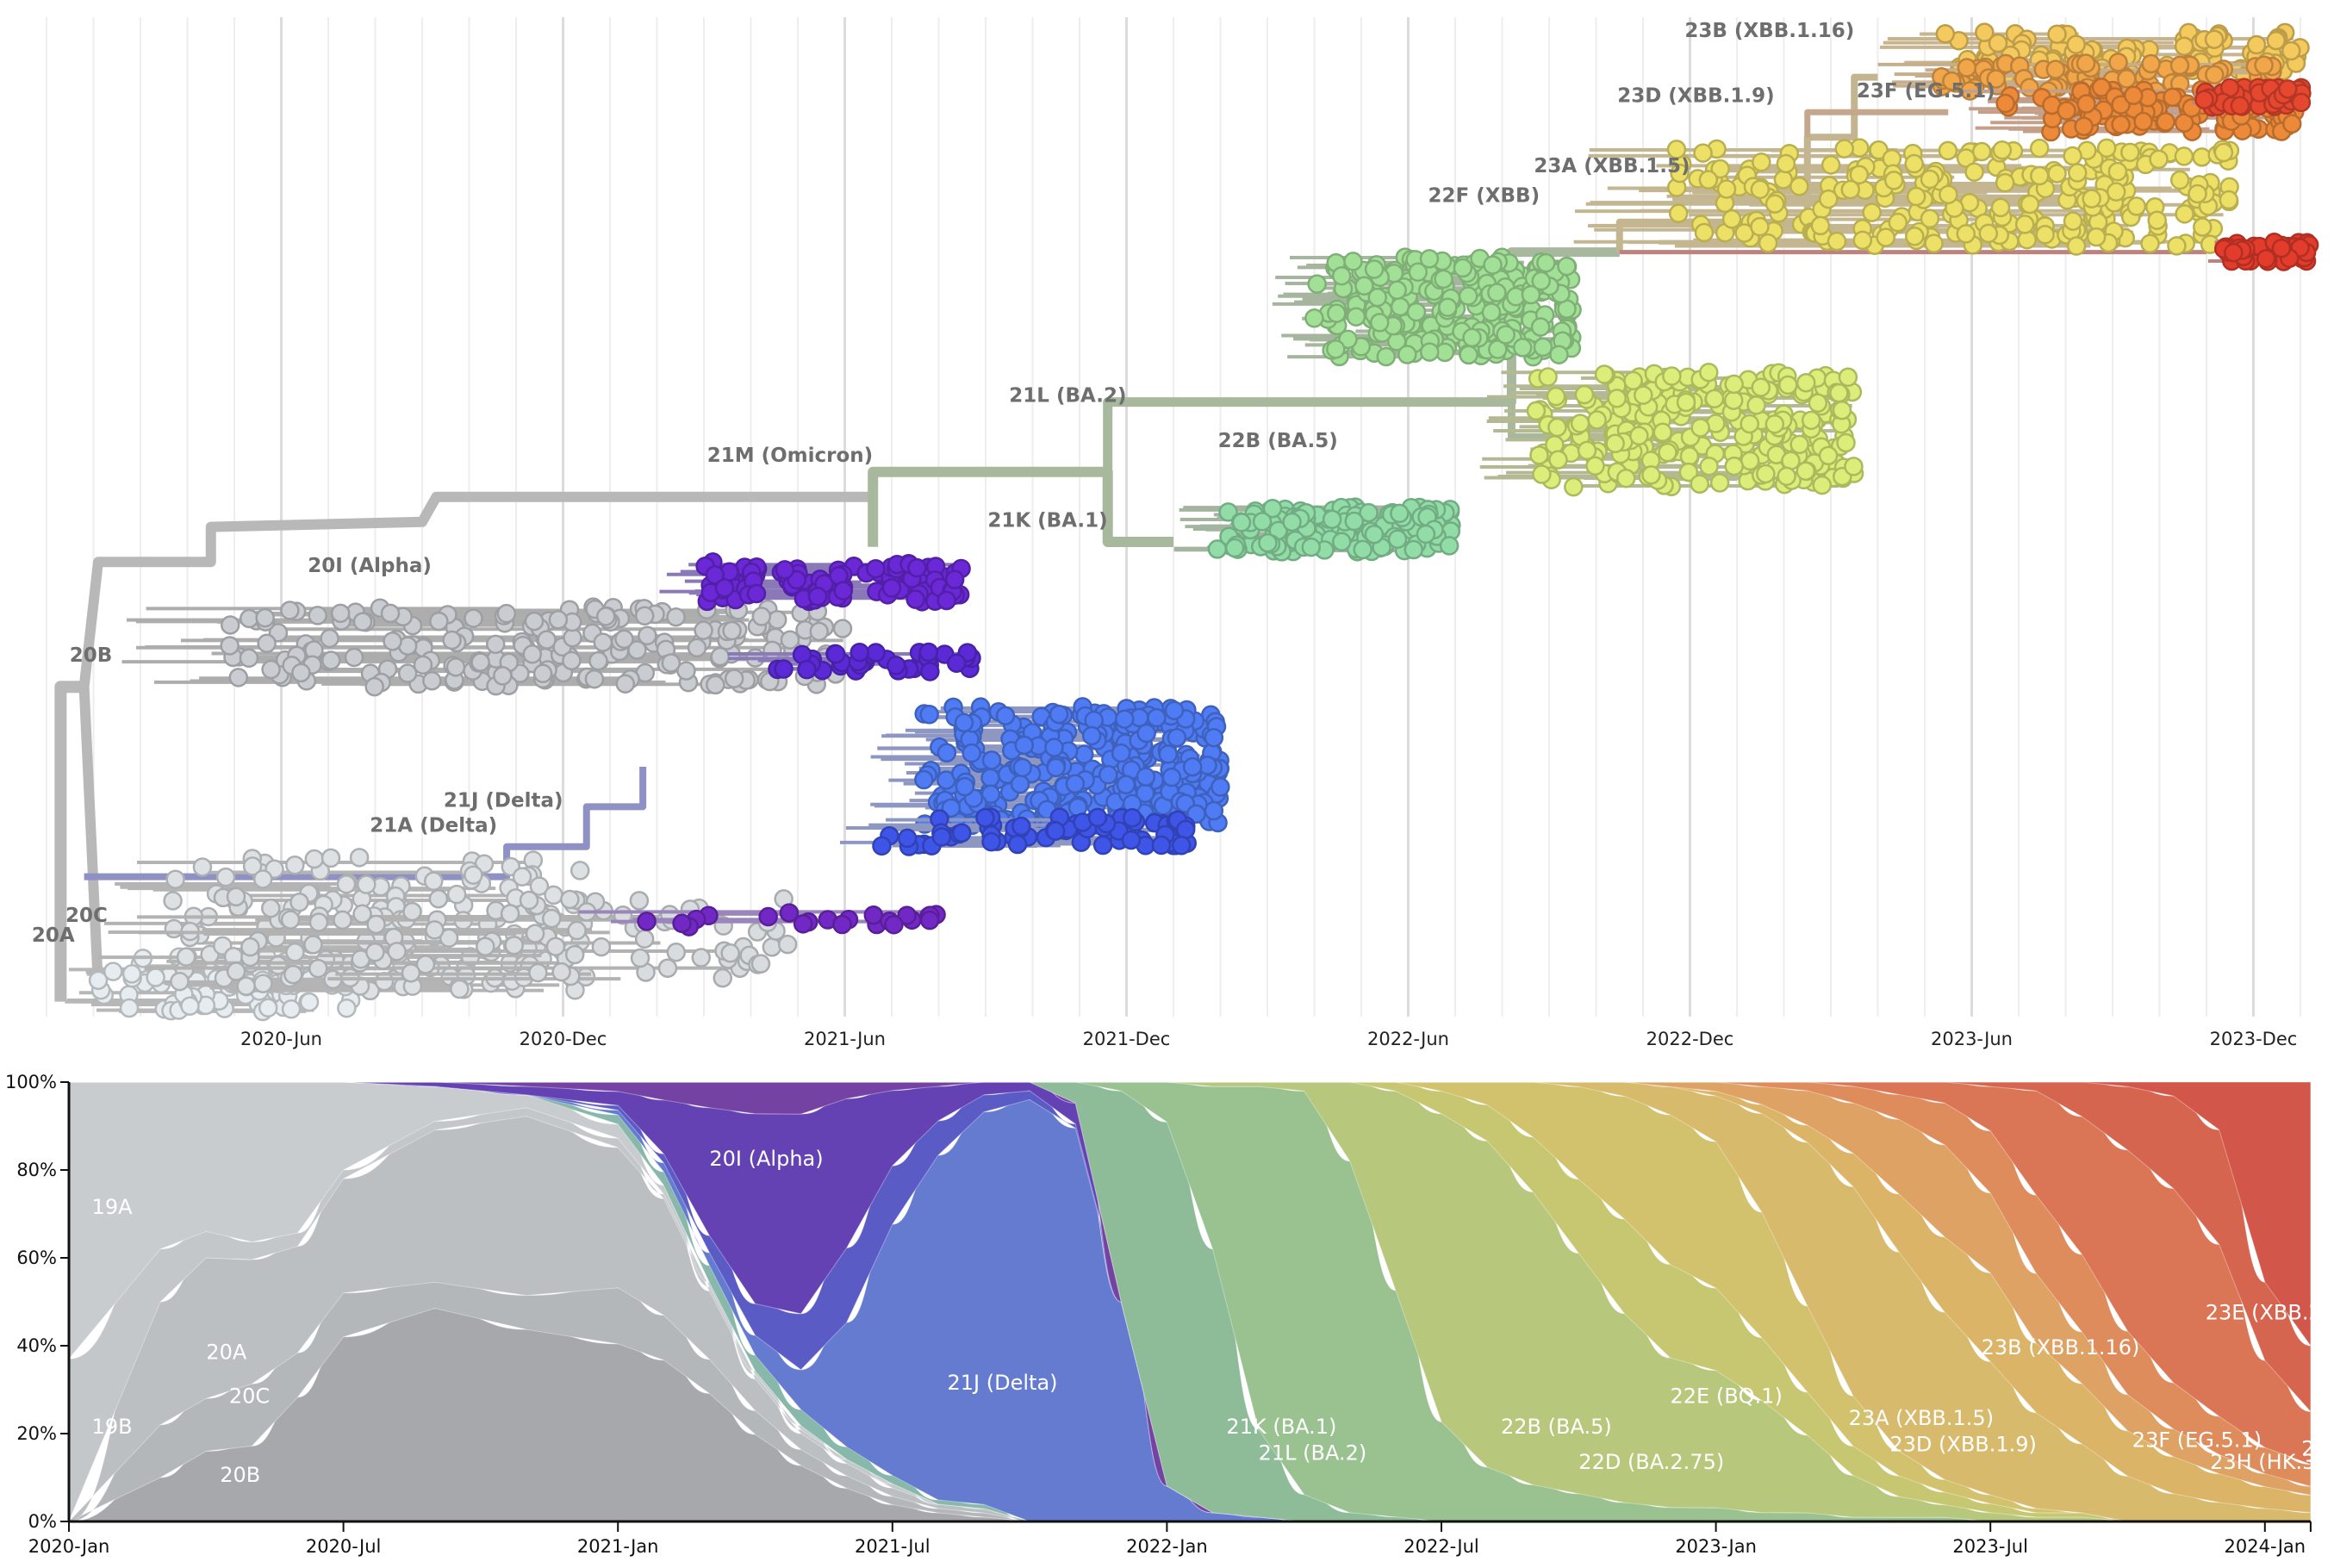  I want to click on tree-x-tick-label: 2023-Jun, so click(1972, 1039).